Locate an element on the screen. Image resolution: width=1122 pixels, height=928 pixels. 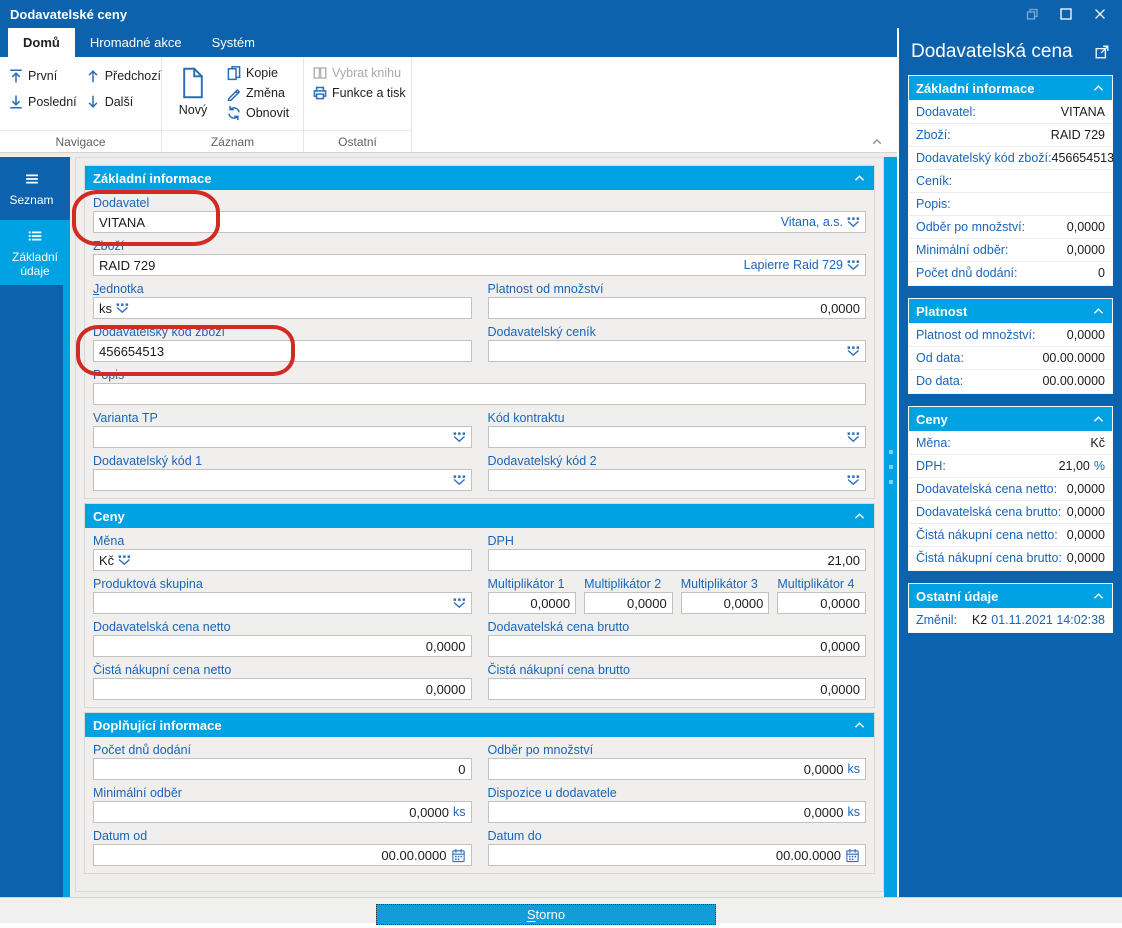
panel-row-odber-po-mnozstvi: Odběr po množství: 0,0000 is located at coordinates (1010, 227).